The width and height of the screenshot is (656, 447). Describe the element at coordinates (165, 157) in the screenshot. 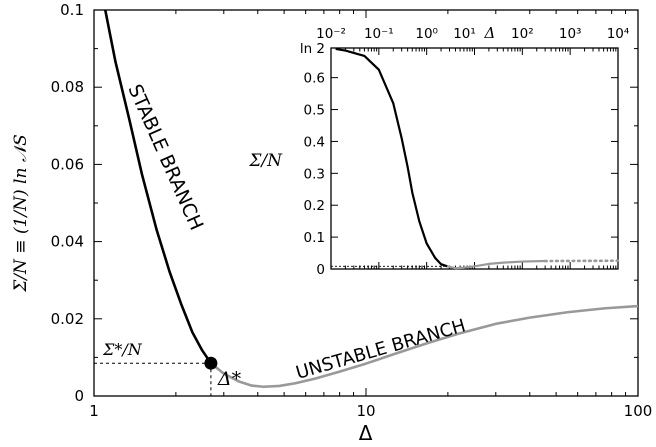

I see `stable-branch-label: STABLE BRANCH` at that location.